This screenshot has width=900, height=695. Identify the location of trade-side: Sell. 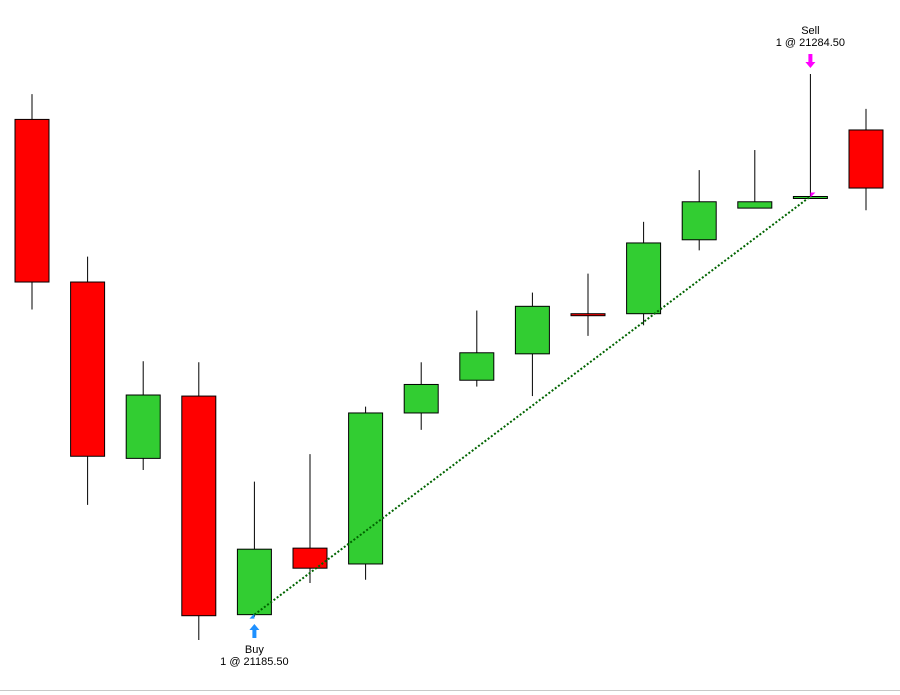
(810, 31).